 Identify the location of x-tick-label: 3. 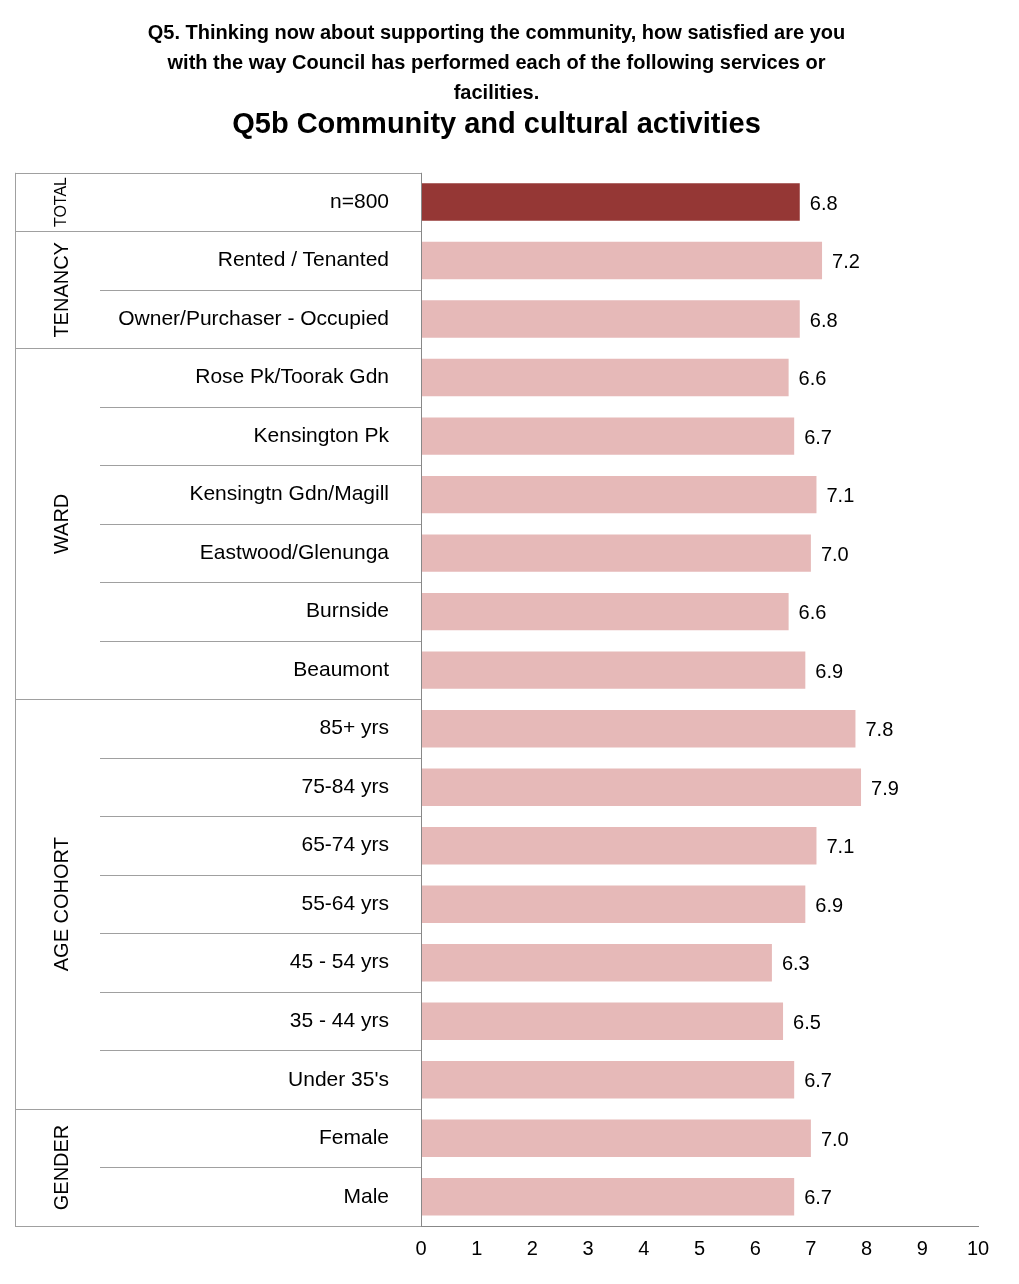
(588, 1247).